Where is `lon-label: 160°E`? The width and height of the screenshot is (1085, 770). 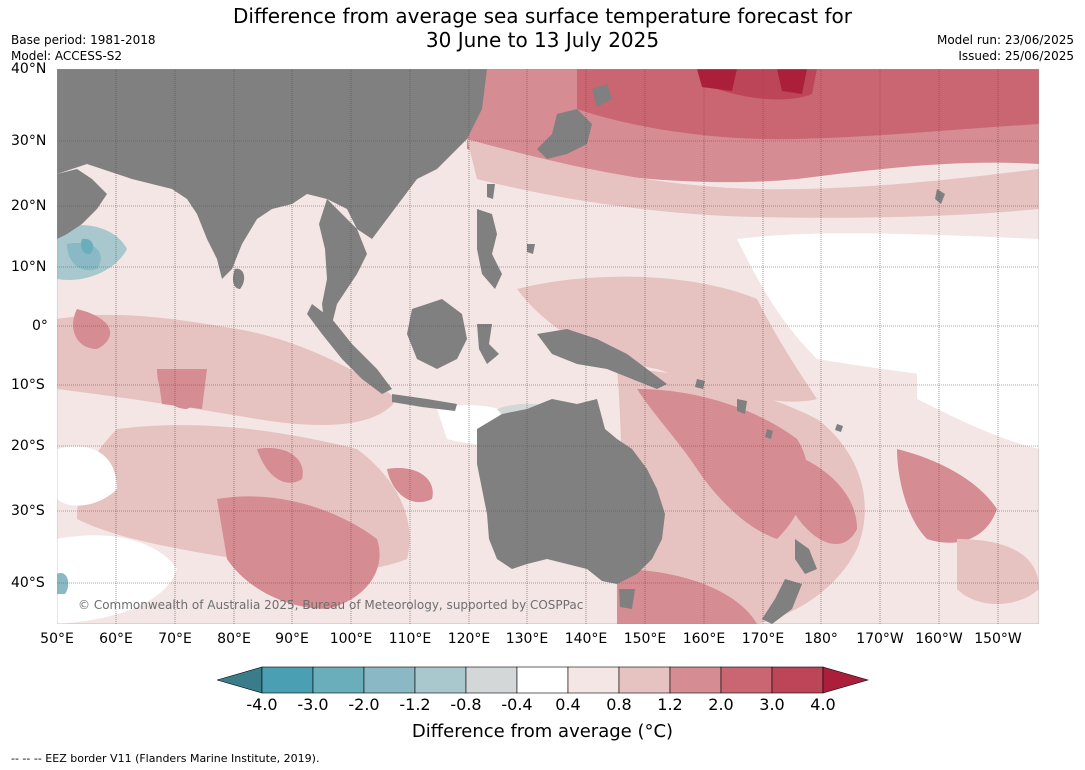
lon-label: 160°E is located at coordinates (704, 639).